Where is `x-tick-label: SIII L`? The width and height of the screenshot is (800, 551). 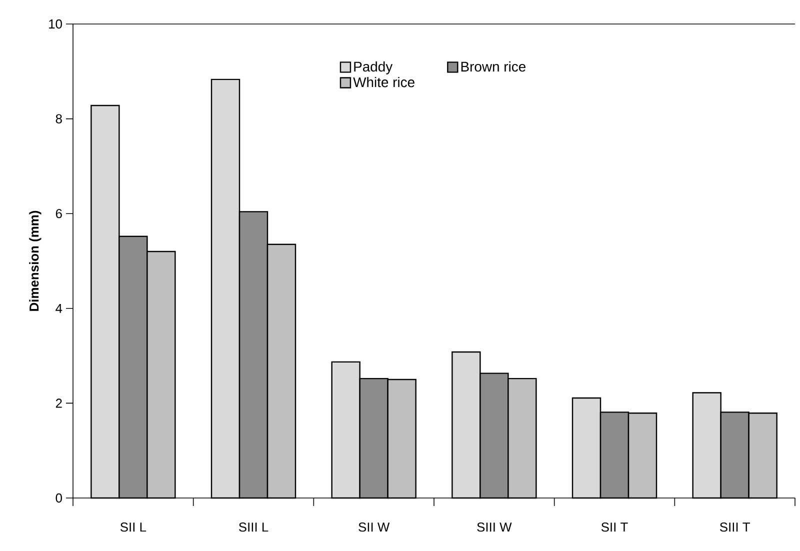
x-tick-label: SIII L is located at coordinates (253, 527).